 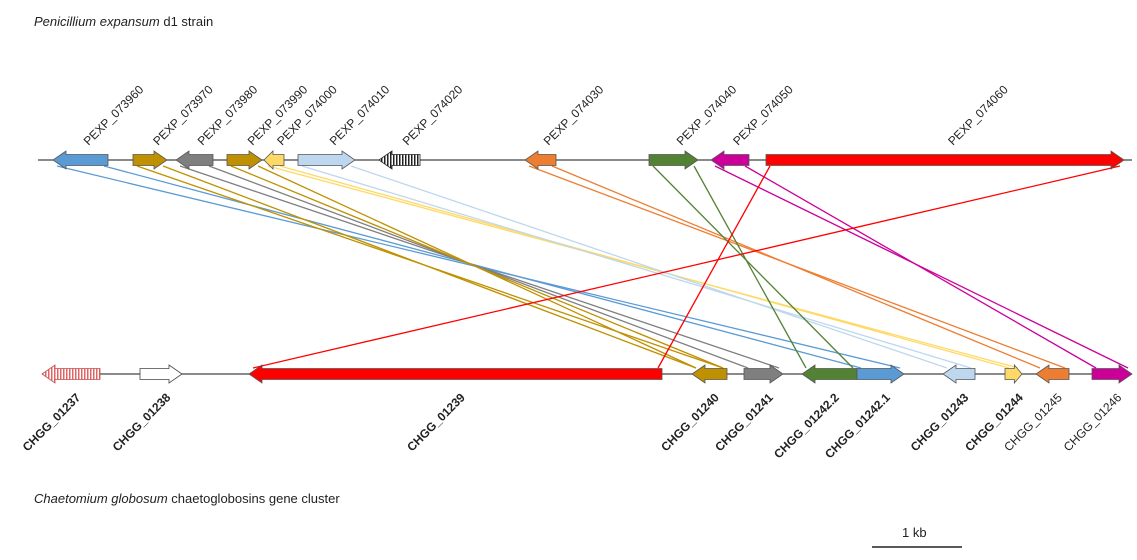 What do you see at coordinates (978, 115) in the screenshot?
I see `top-gene-label: PEXP_074060` at bounding box center [978, 115].